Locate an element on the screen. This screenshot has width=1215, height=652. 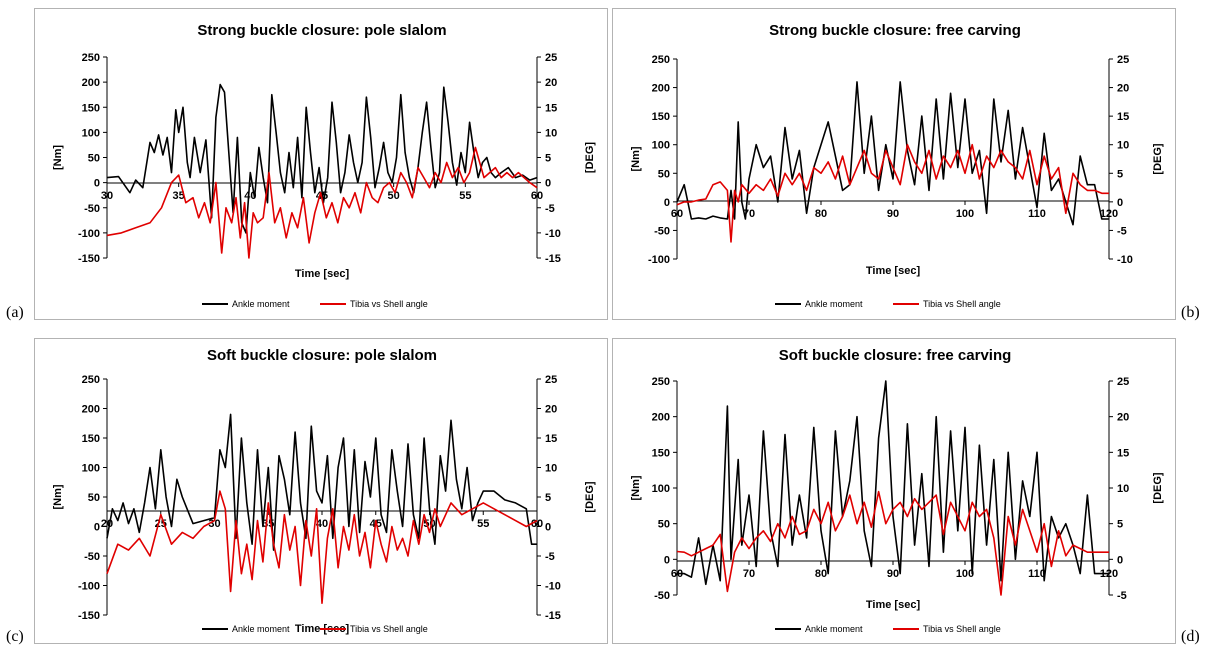
x-tick-label: 110 is located at coordinates (1037, 214).